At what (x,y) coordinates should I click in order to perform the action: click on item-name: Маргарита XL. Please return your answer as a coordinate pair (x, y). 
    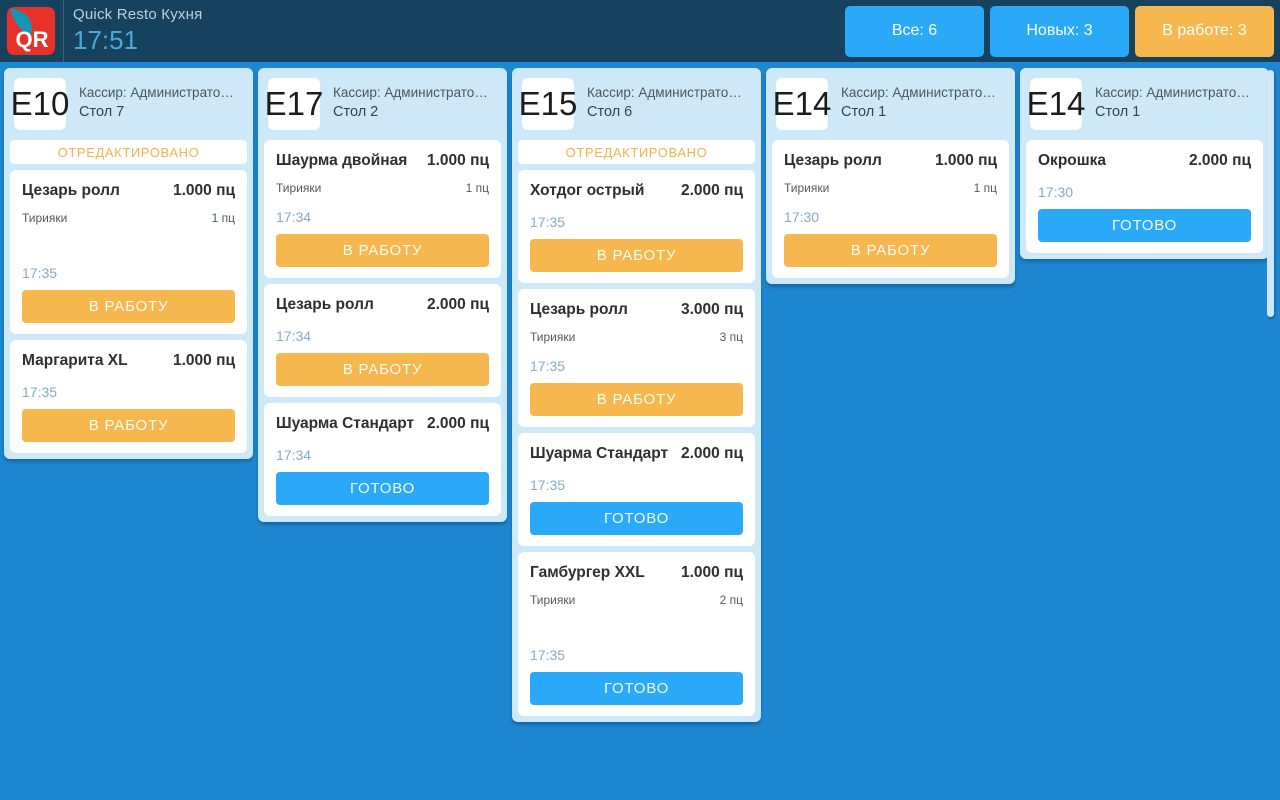
    Looking at the image, I should click on (75, 360).